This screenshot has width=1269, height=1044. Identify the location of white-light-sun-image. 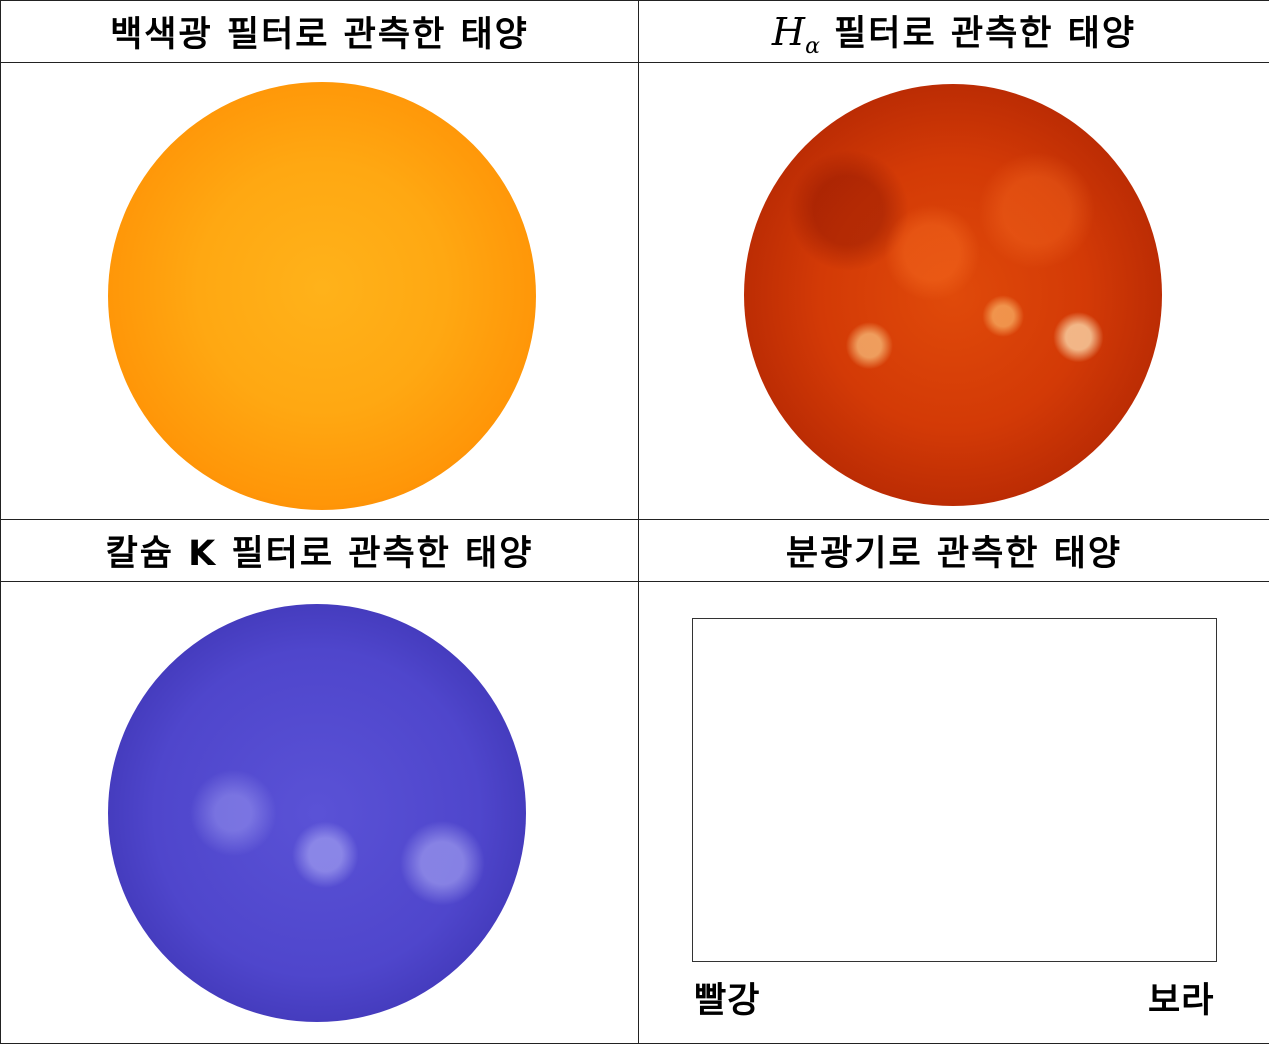
(322, 296).